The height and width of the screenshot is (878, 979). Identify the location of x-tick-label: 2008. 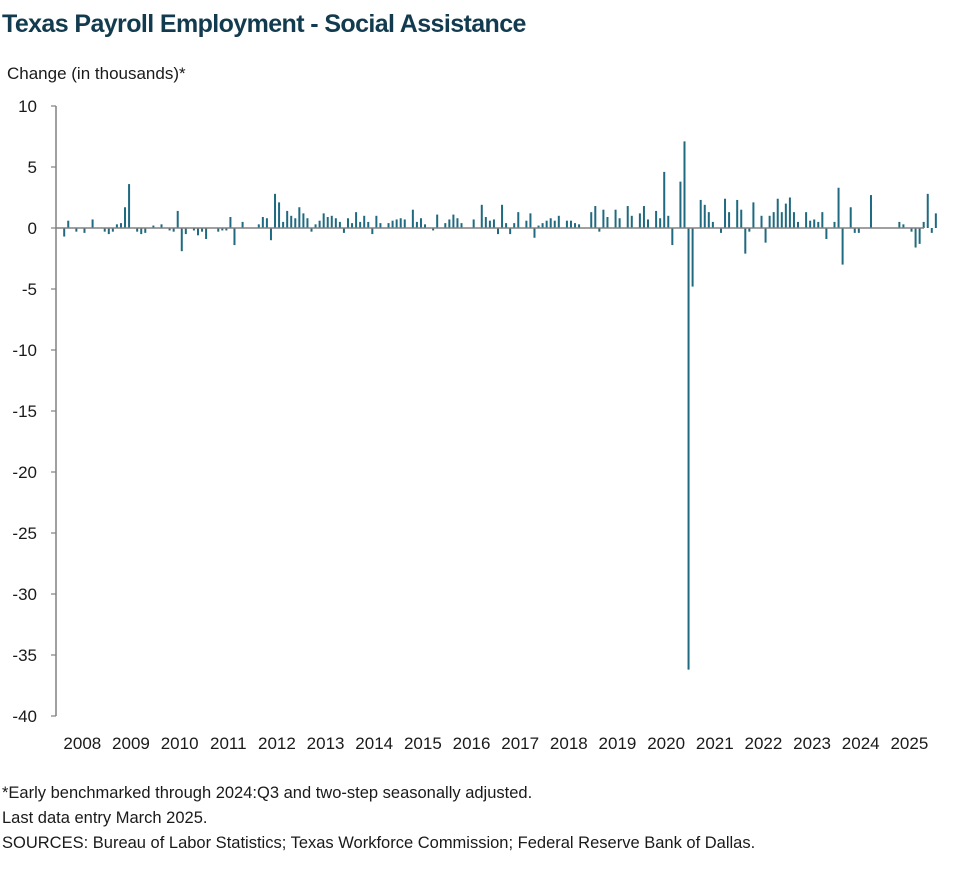
(82, 743).